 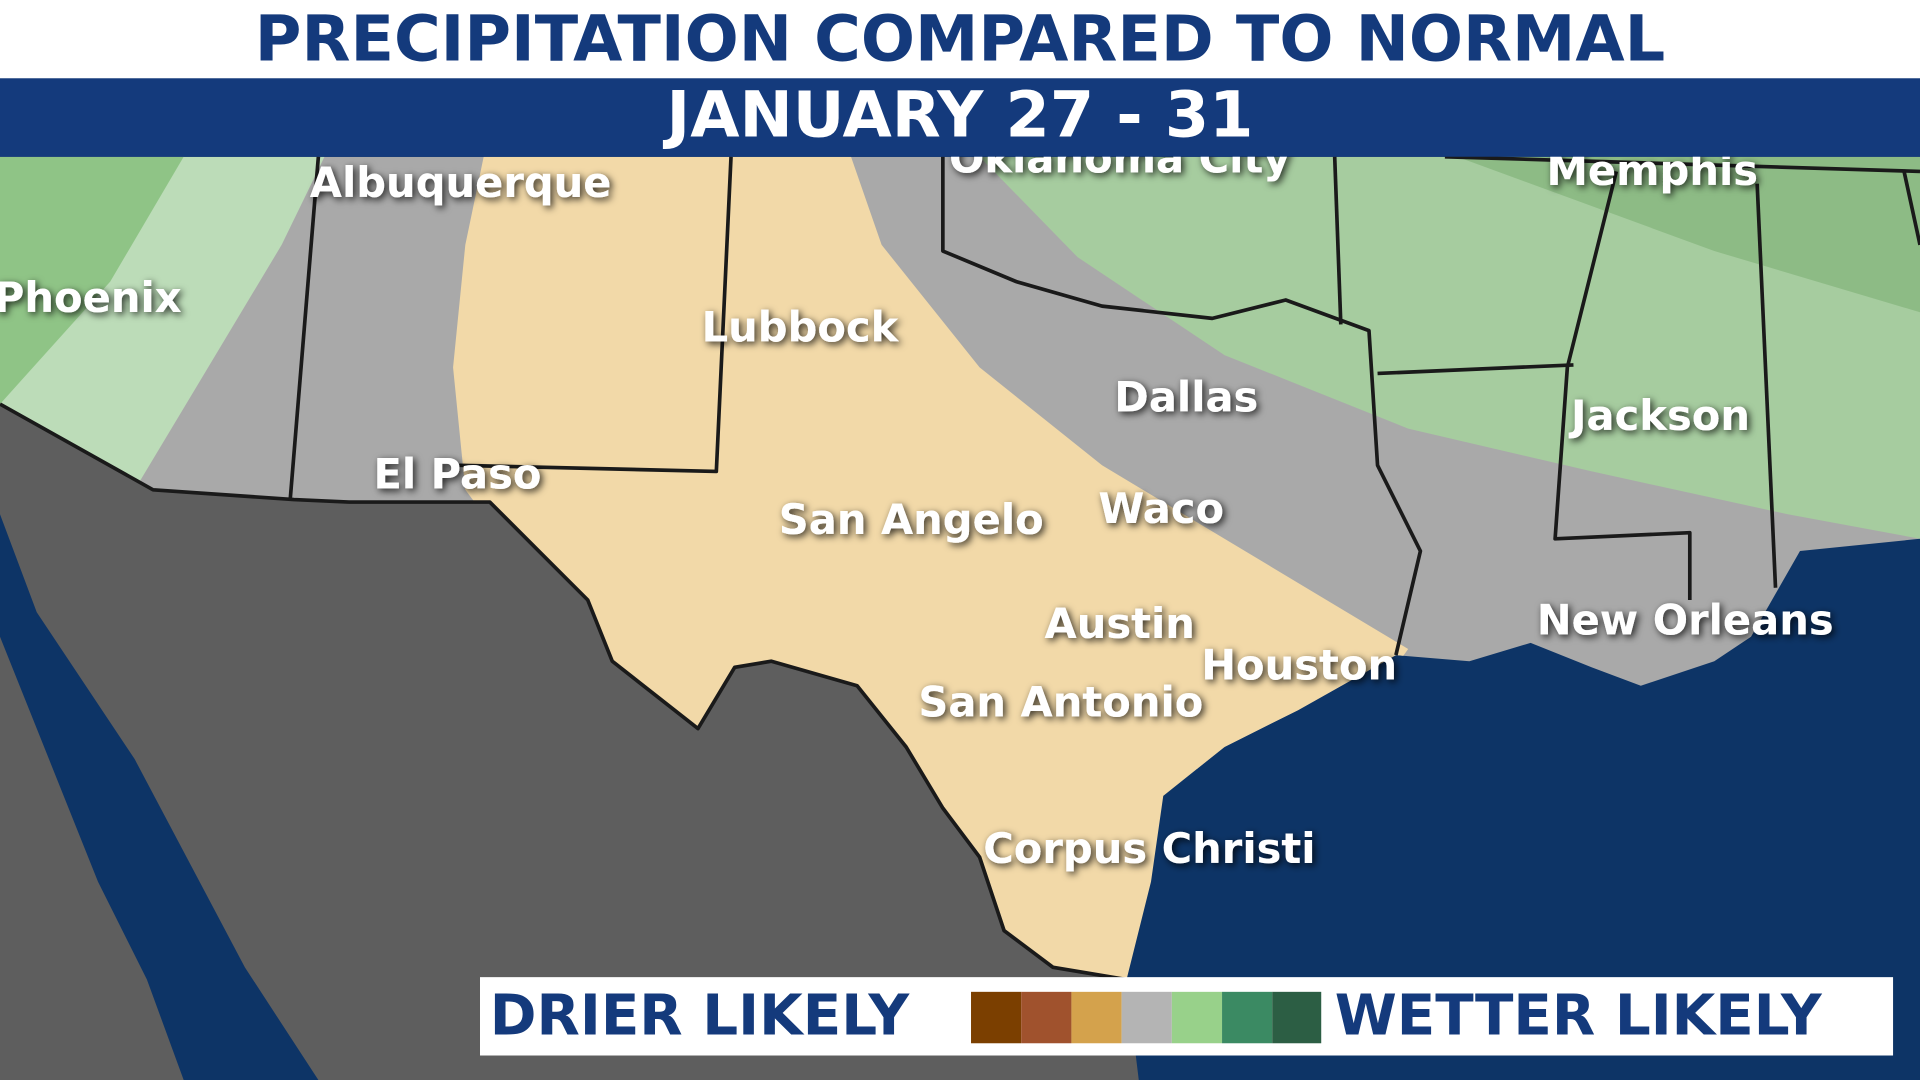 What do you see at coordinates (958, 115) in the screenshot?
I see `subtitle: JANUARY 27 - 31` at bounding box center [958, 115].